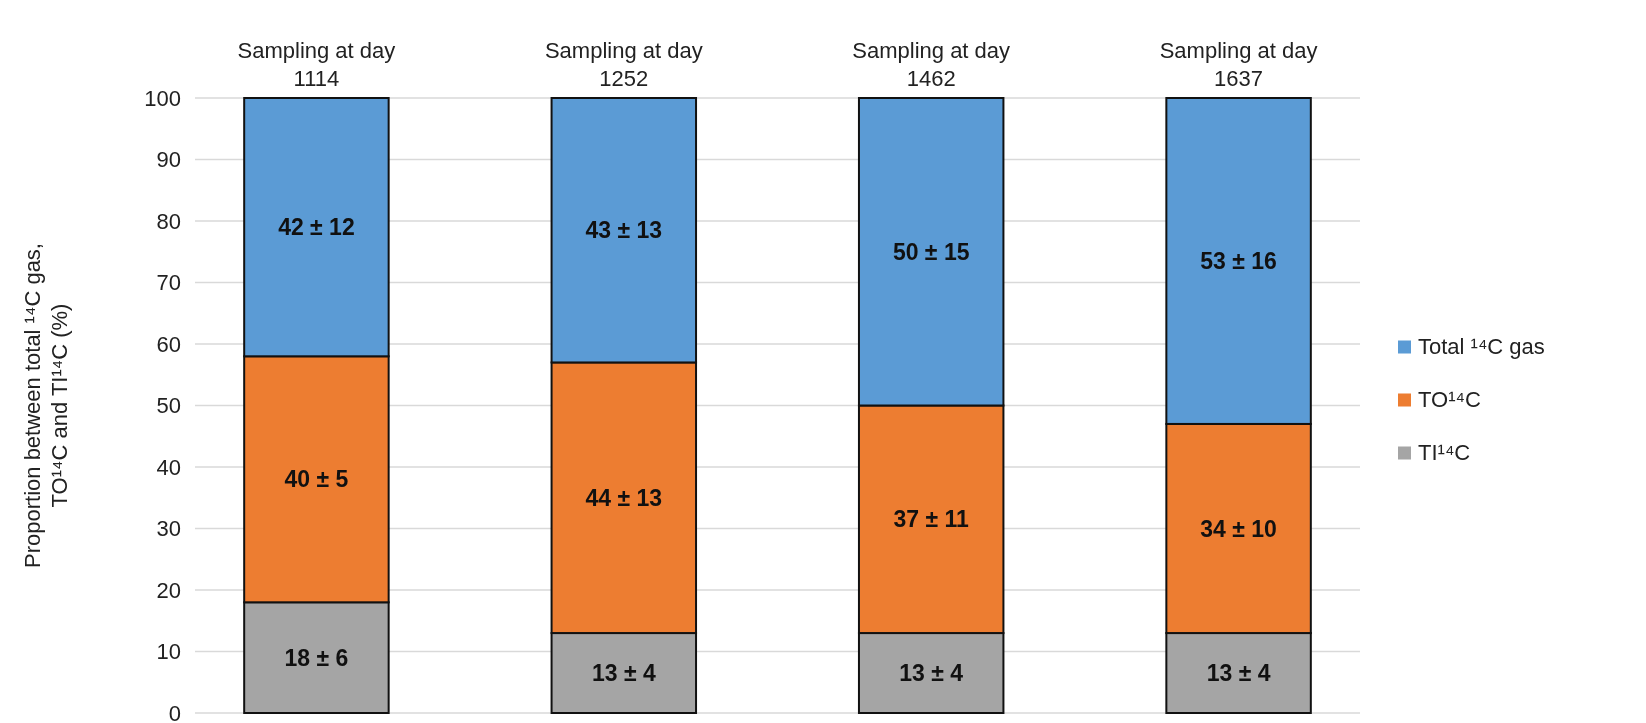  What do you see at coordinates (168, 221) in the screenshot?
I see `y-tick-label: 80` at bounding box center [168, 221].